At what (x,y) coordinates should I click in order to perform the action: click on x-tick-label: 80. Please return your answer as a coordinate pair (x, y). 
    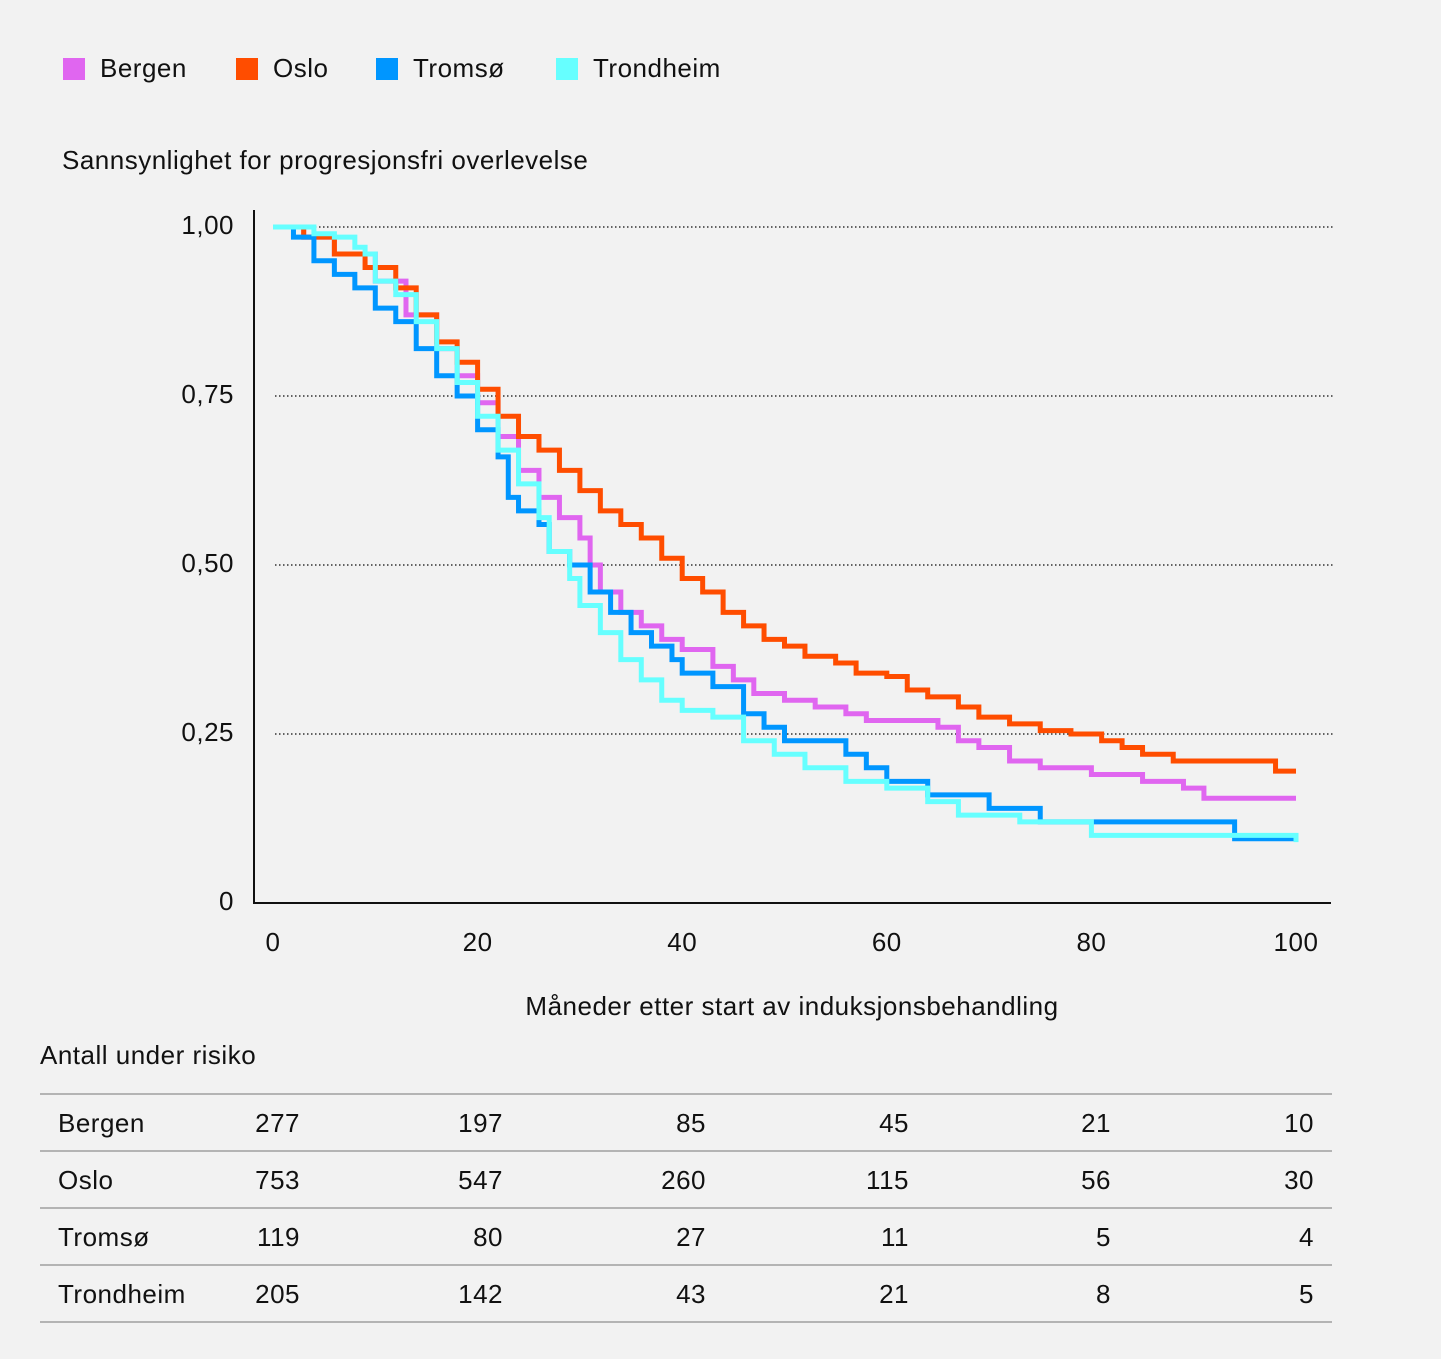
    Looking at the image, I should click on (1091, 942).